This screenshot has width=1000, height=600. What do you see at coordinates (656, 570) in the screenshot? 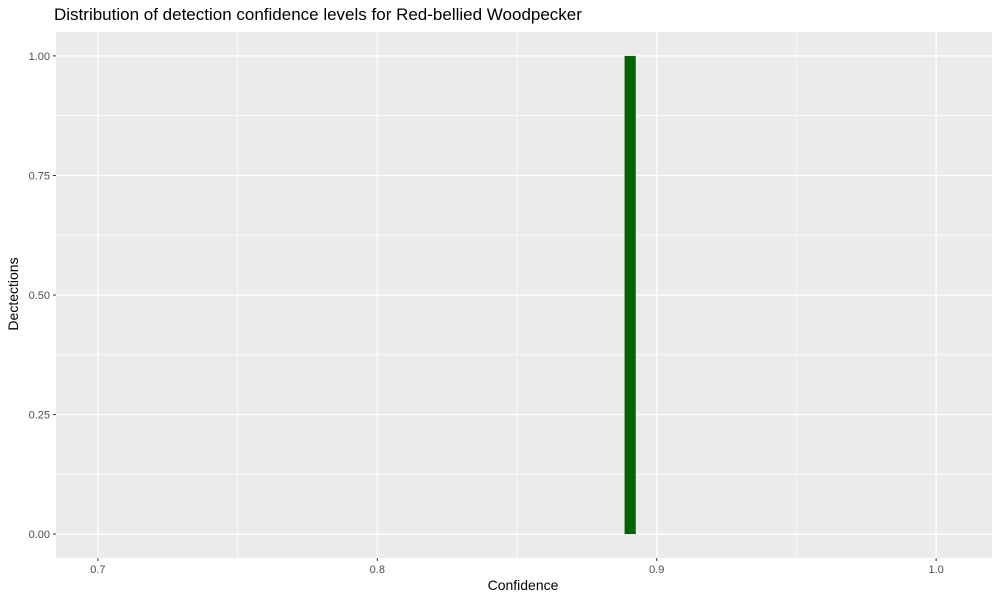
I see `x-tick-label: 0.9` at bounding box center [656, 570].